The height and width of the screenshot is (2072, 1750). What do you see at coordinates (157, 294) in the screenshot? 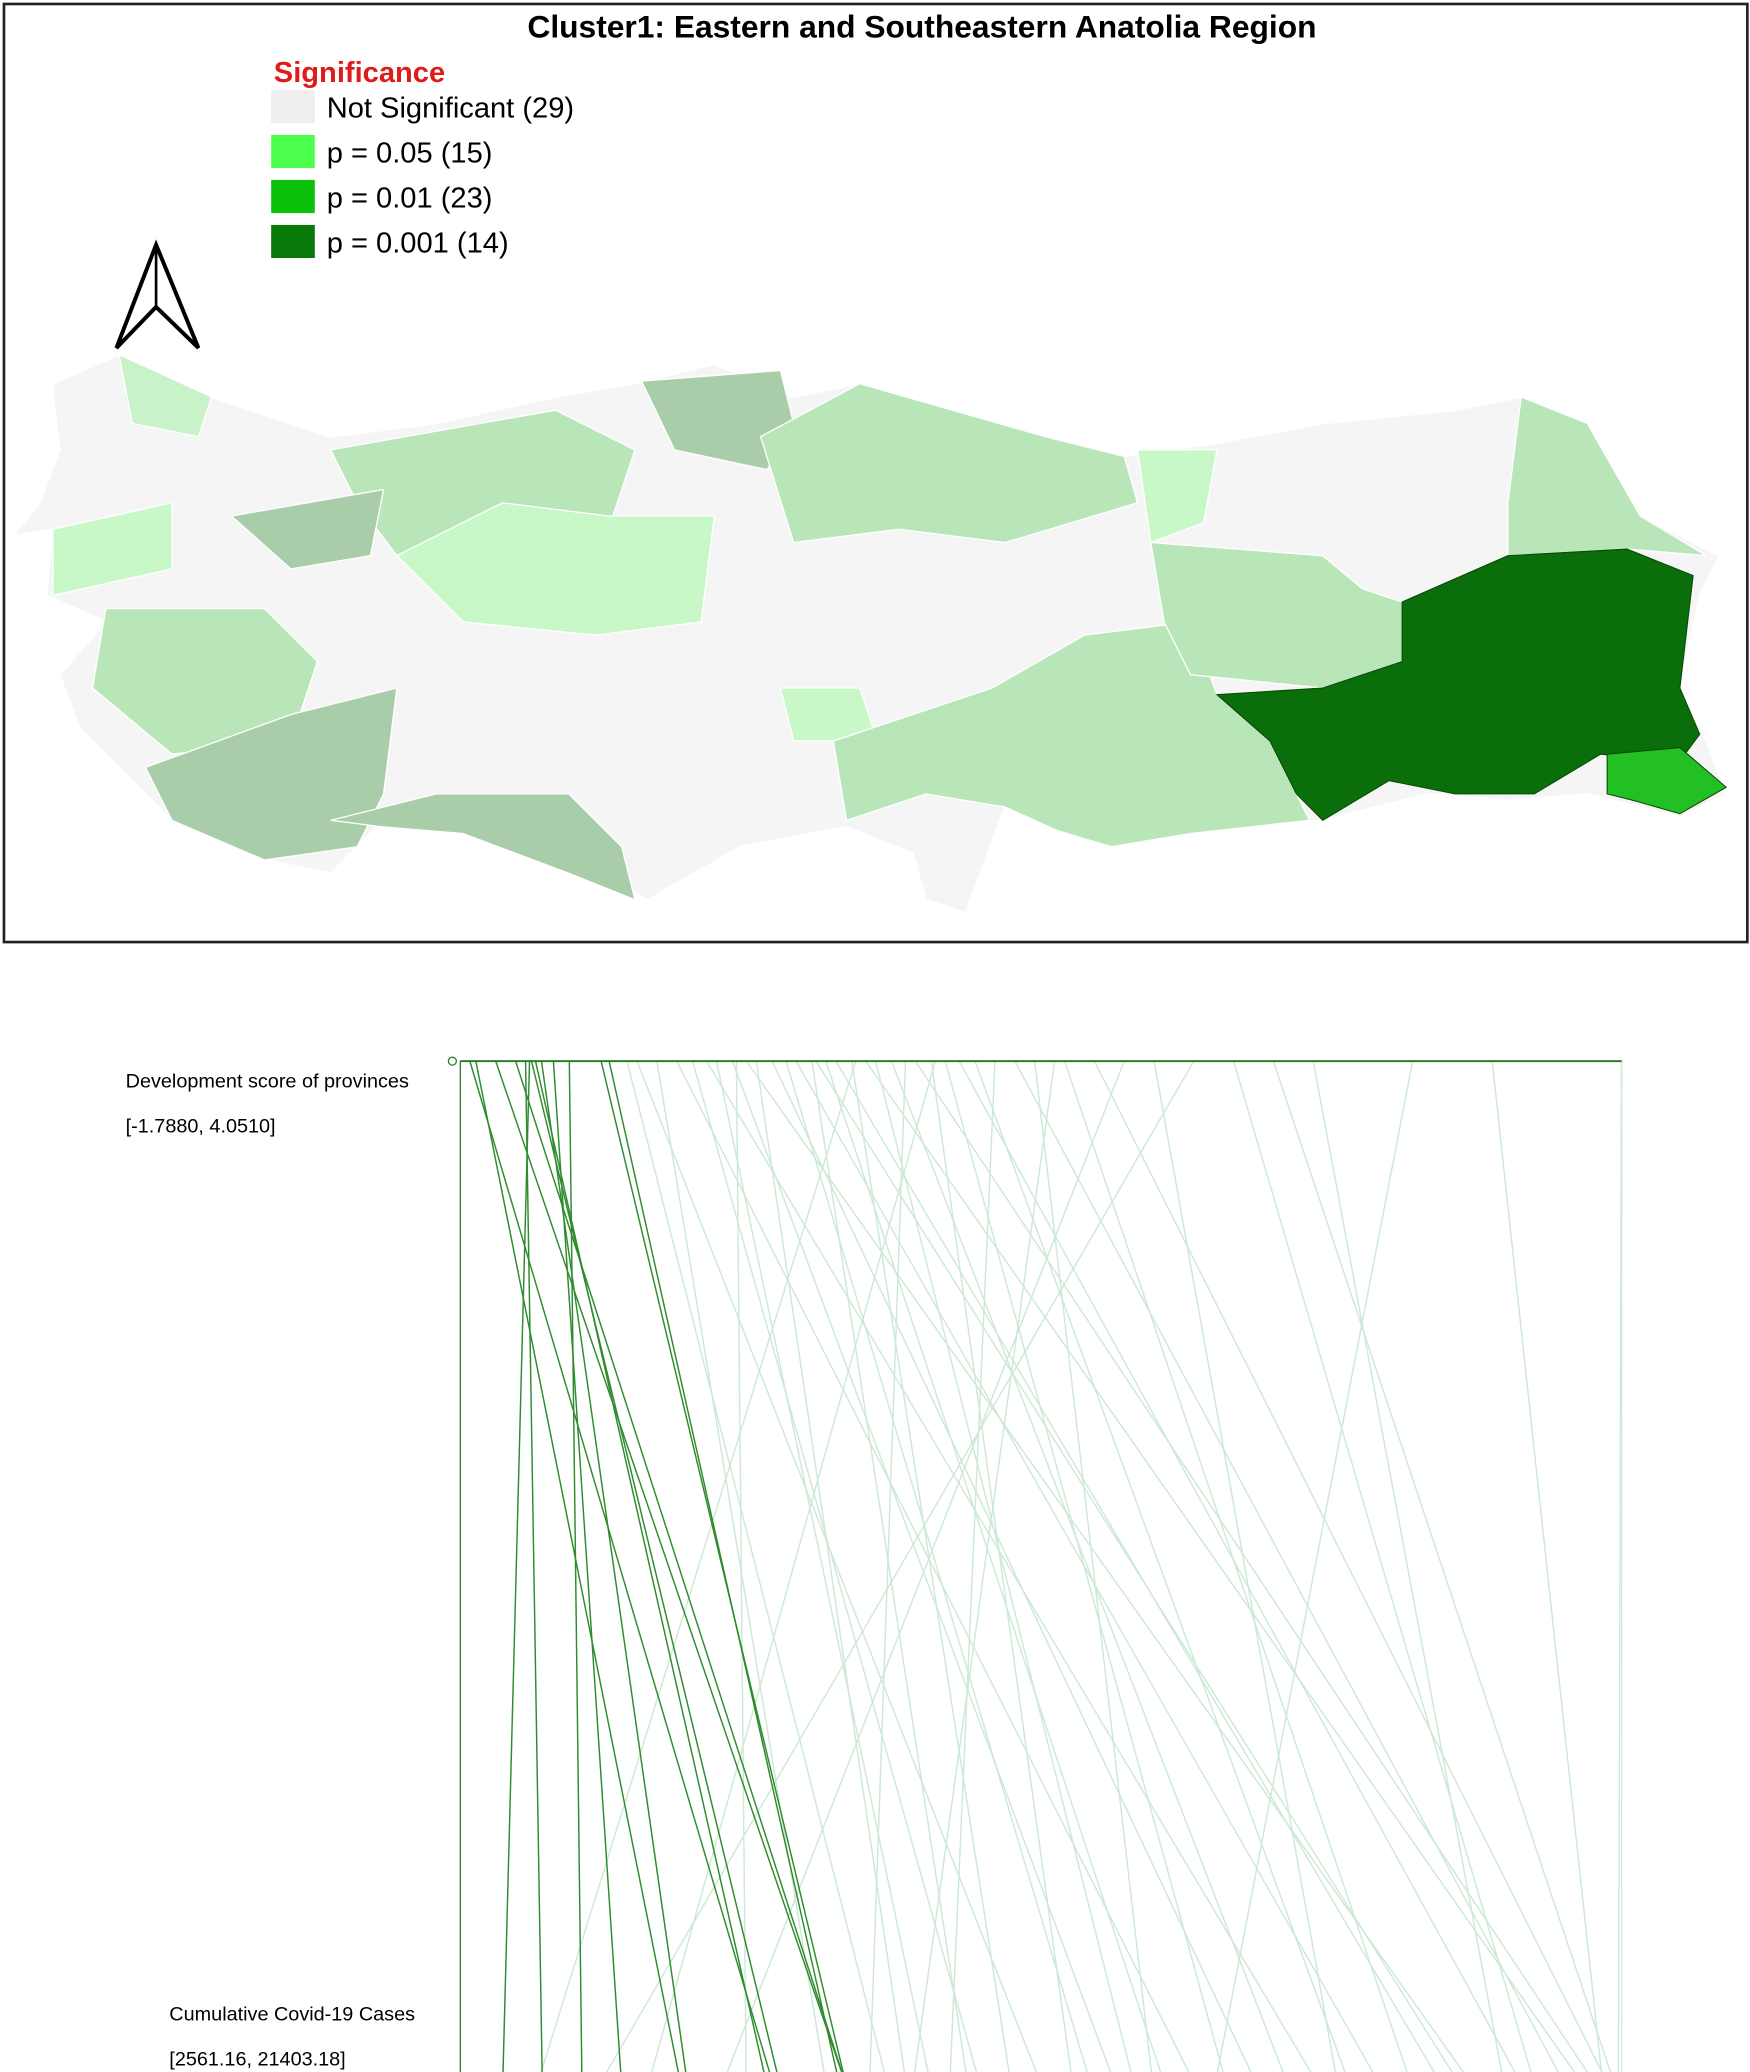
I see `north-arrow` at bounding box center [157, 294].